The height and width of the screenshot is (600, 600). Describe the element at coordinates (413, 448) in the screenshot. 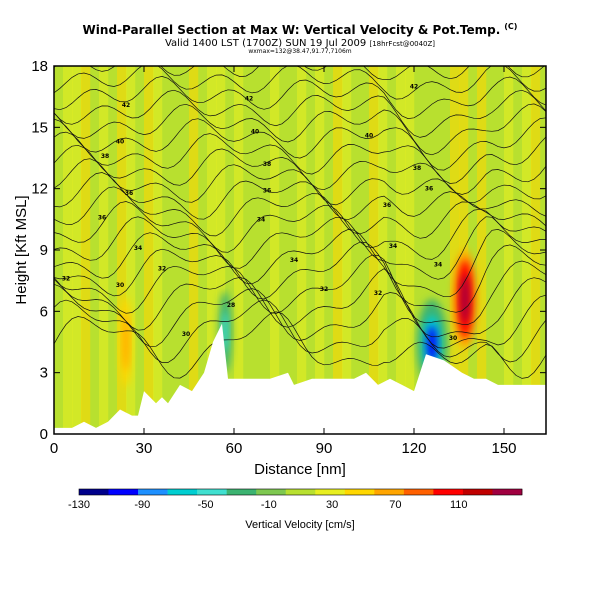

I see `x-tick-label: 120` at that location.